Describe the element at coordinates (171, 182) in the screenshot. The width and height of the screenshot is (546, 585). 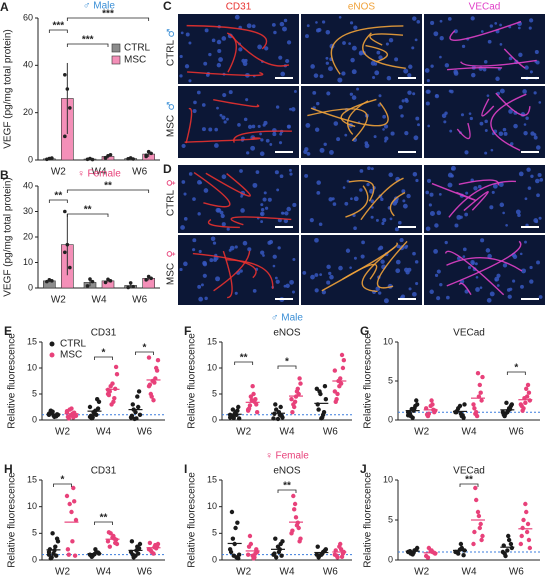
I see `sex-symbol: ♀` at that location.